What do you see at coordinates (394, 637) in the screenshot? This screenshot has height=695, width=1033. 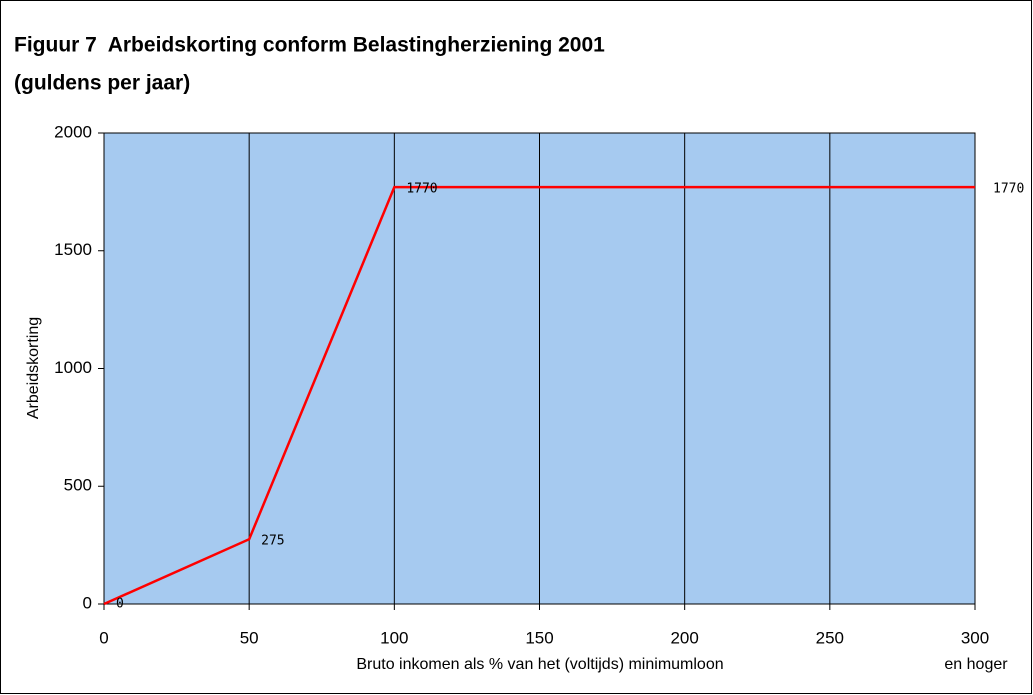 I see `x-tick-label: 100` at bounding box center [394, 637].